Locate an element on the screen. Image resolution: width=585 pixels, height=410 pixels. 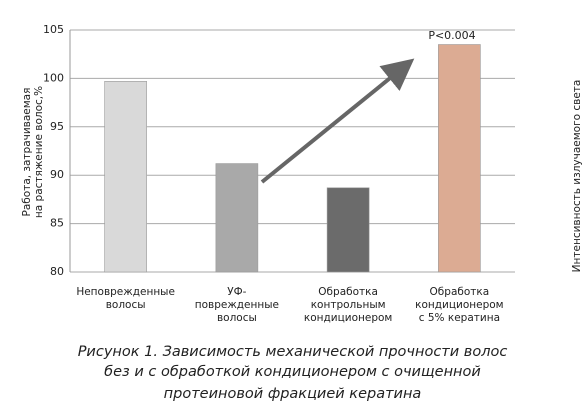
y-tick-label: 85 is located at coordinates (57, 223).